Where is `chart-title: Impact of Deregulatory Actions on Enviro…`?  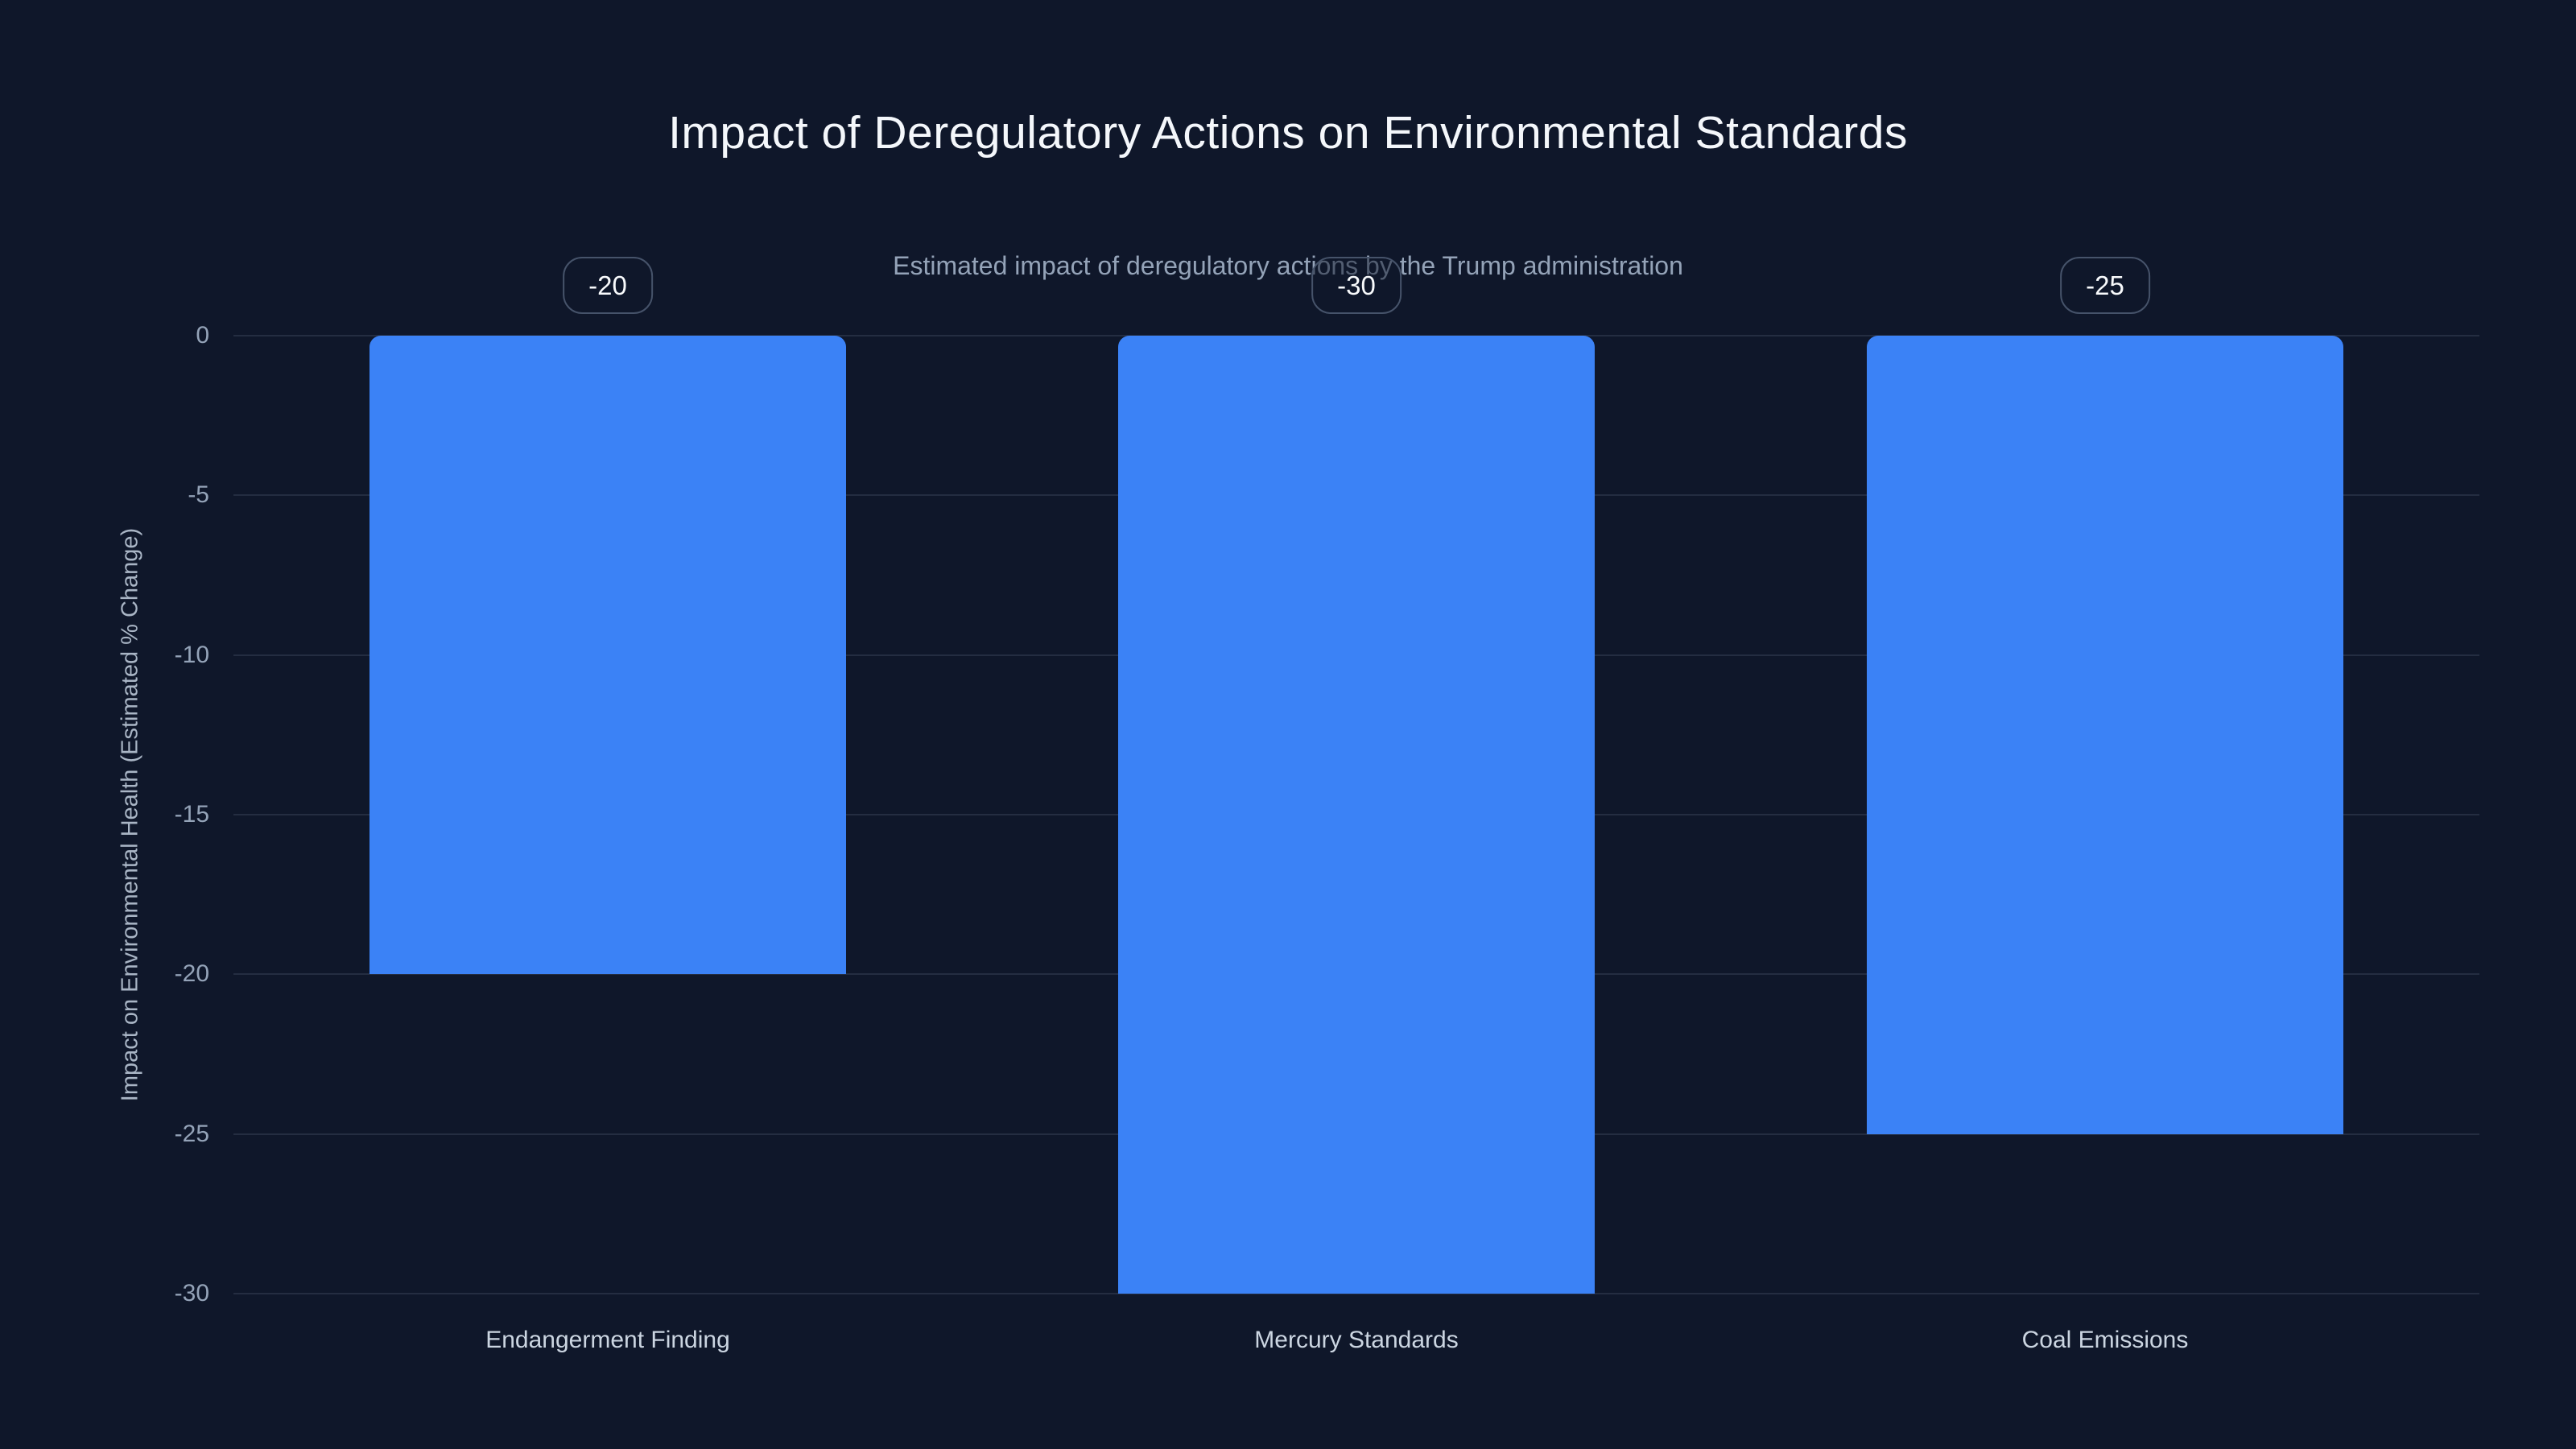 chart-title: Impact of Deregulatory Actions on Enviro… is located at coordinates (1288, 133).